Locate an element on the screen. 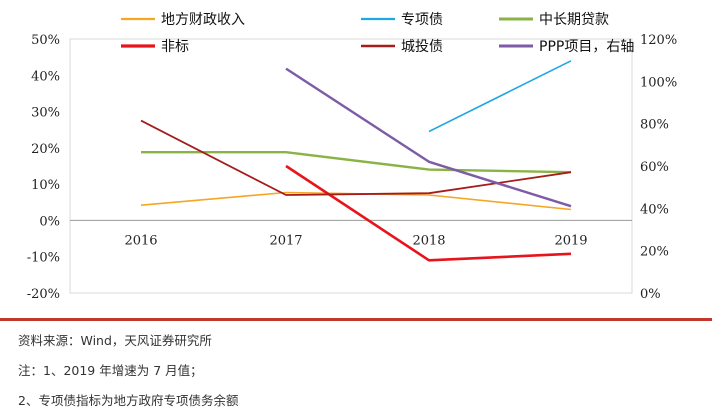 The width and height of the screenshot is (724, 416). source-note: 资料来源：Wind，天风证券研究所 is located at coordinates (115, 340).